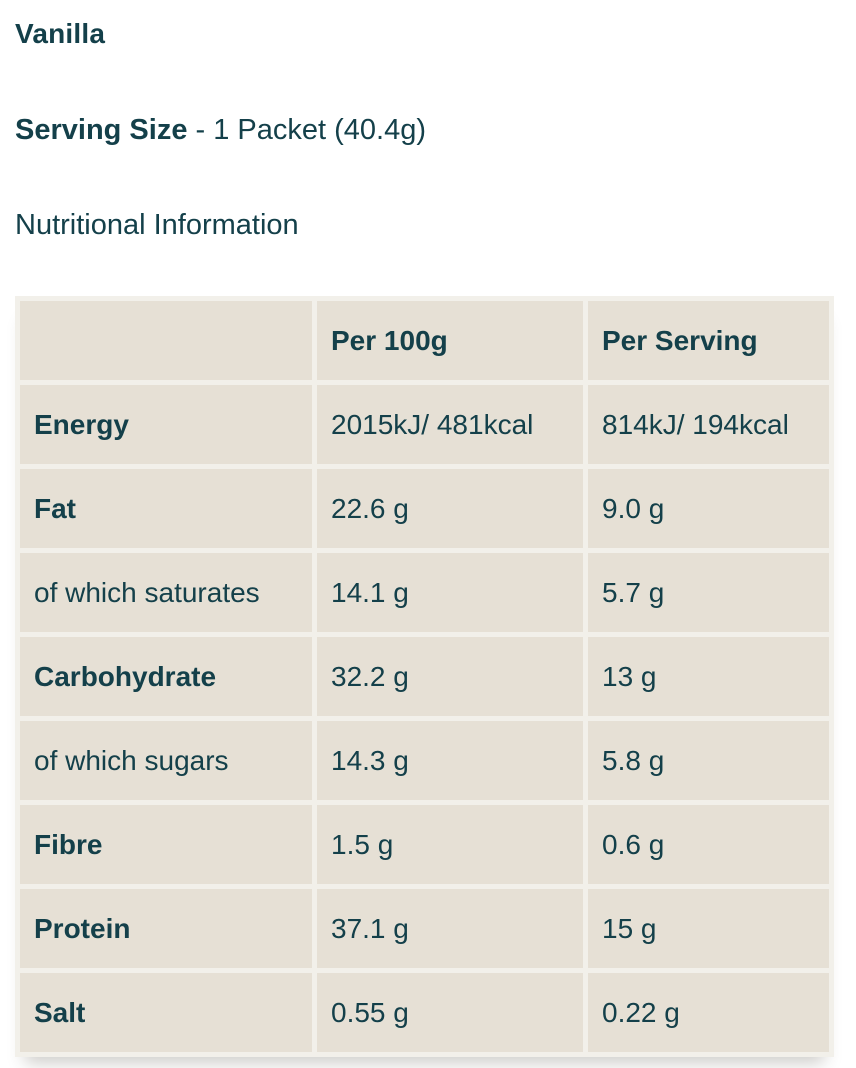 Image resolution: width=856 pixels, height=1068 pixels. I want to click on table-row: Carbohydrate 32.2 g 13 g, so click(424, 676).